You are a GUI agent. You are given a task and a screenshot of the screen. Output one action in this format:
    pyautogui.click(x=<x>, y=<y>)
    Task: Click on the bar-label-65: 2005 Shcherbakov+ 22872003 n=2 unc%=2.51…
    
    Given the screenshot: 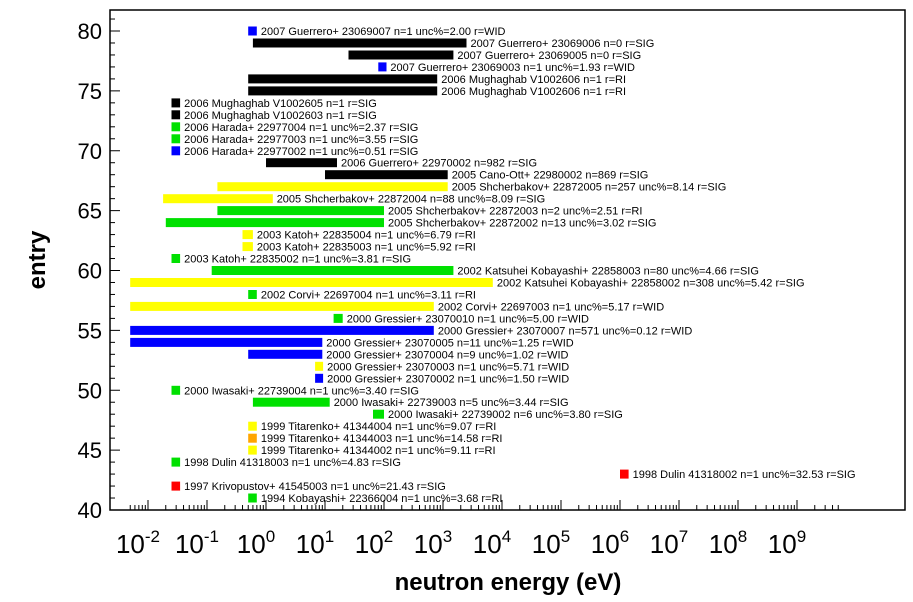 What is the action you would take?
    pyautogui.click(x=515, y=212)
    